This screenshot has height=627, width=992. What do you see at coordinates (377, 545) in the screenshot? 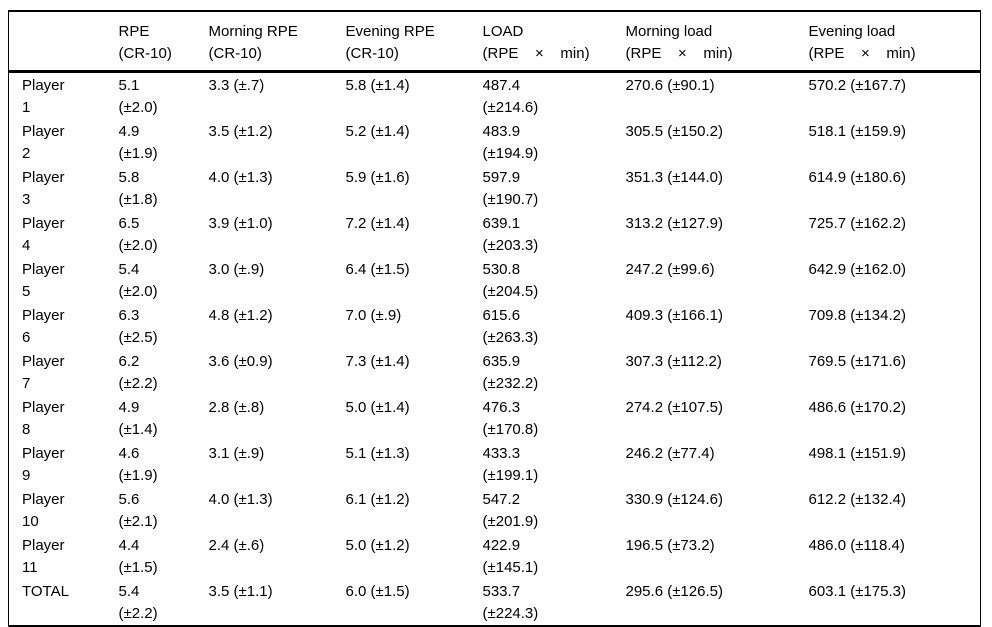
I see `cell-evening-rpe: 5.0 (±1.2)` at bounding box center [377, 545].